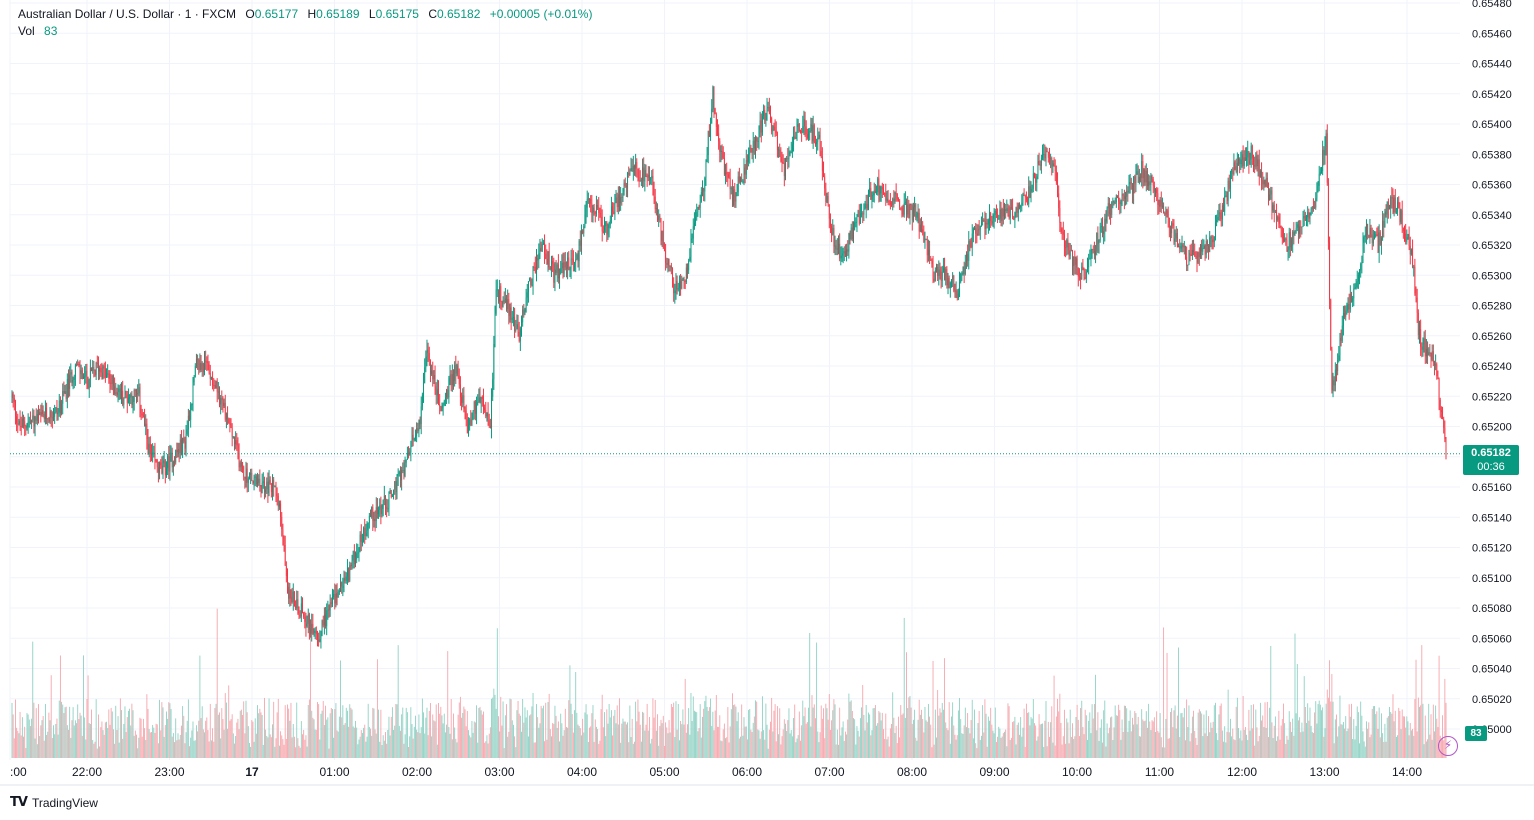 This screenshot has height=820, width=1534. I want to click on tradingview-brand: TV TradingView, so click(54, 802).